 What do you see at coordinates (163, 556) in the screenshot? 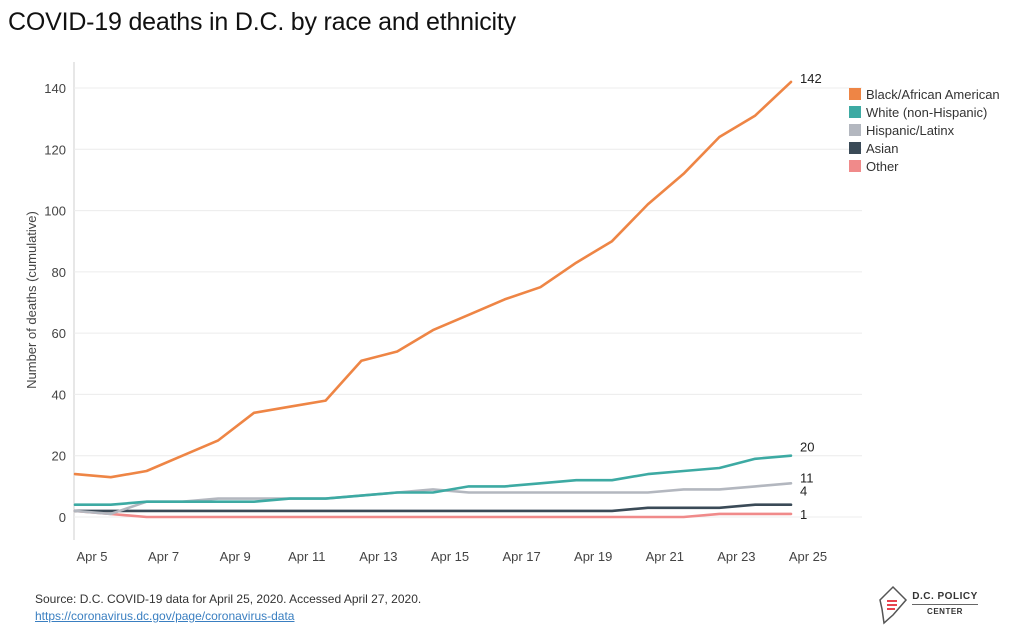
I see `x-tick-label: Apr 7` at bounding box center [163, 556].